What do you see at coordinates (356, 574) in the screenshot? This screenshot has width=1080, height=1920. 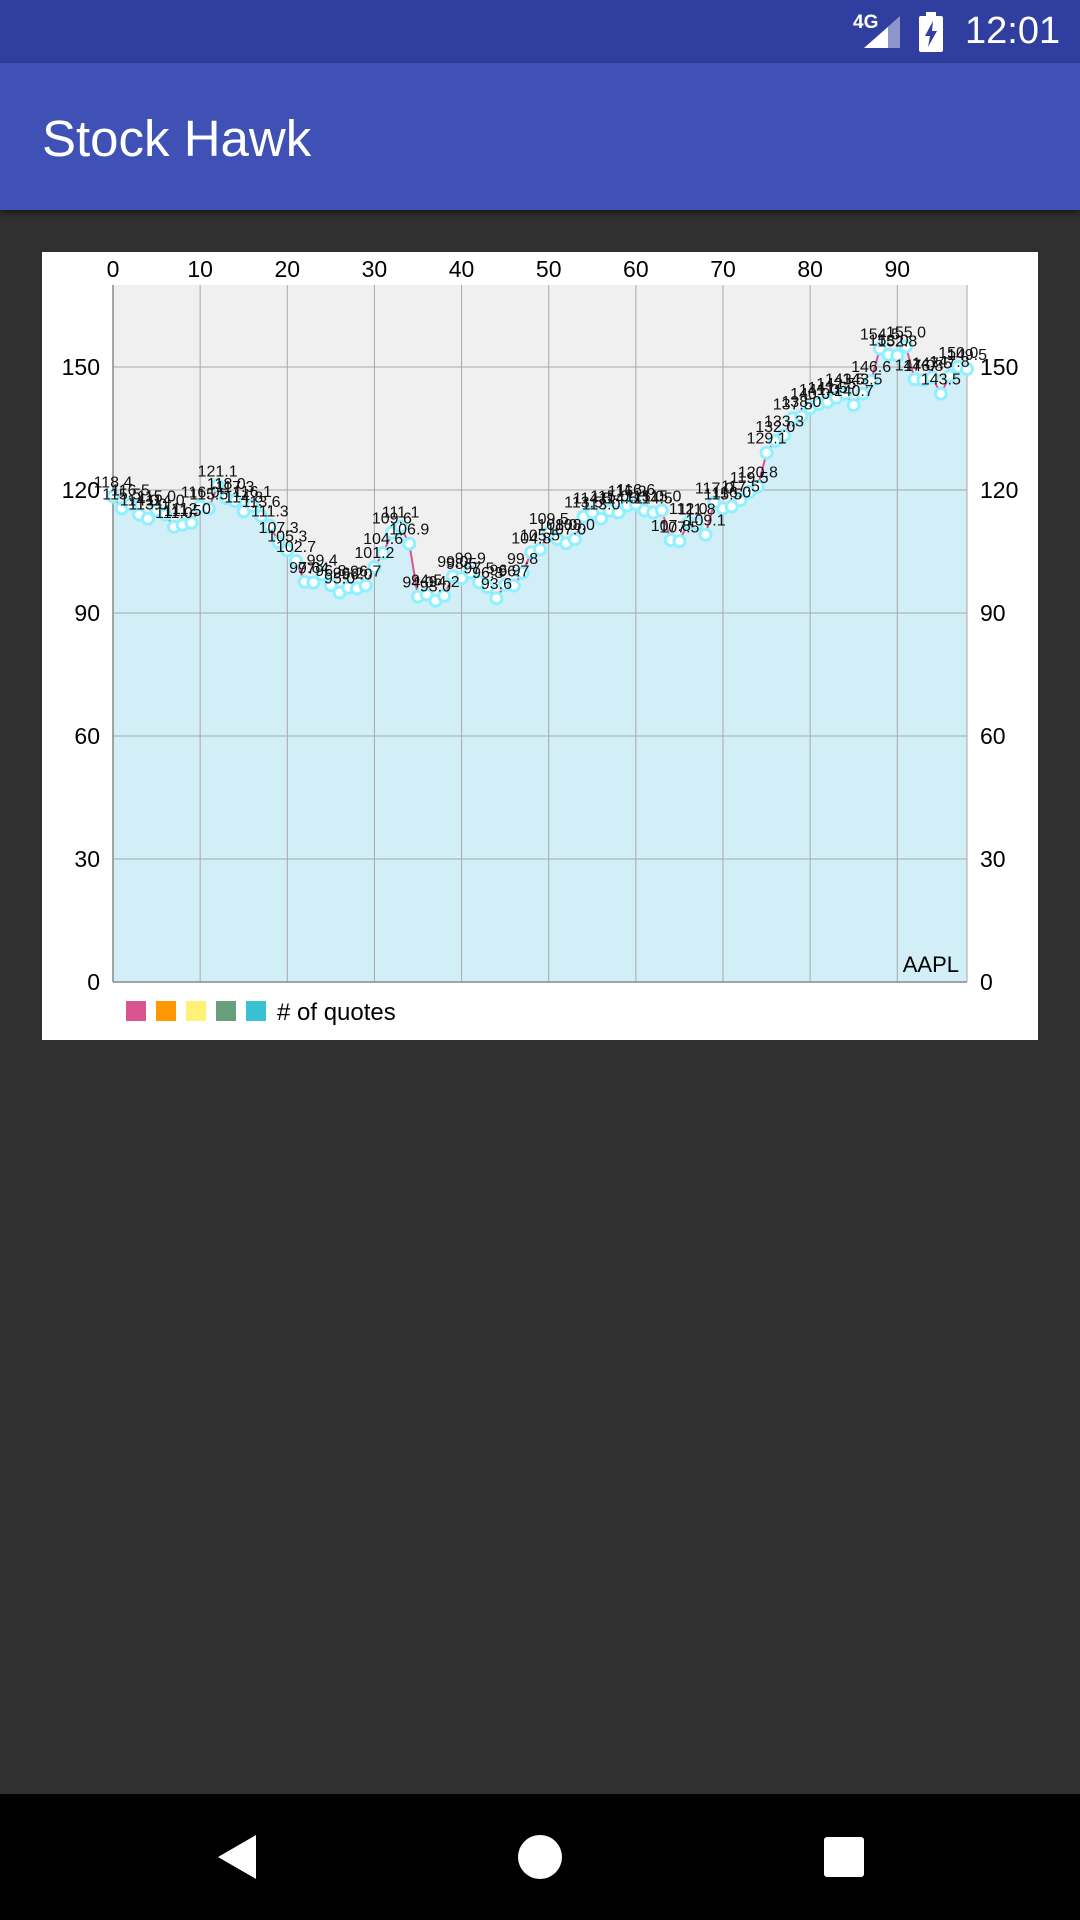 I see `data-label: 96.0` at bounding box center [356, 574].